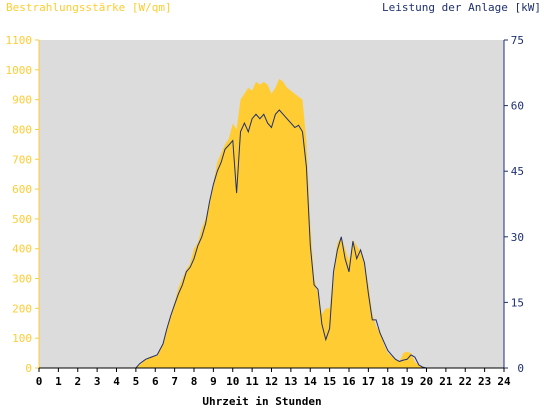  Describe the element at coordinates (514, 204) in the screenshot. I see `right-axis-ticks: 0 15 30 45 60 75` at that location.